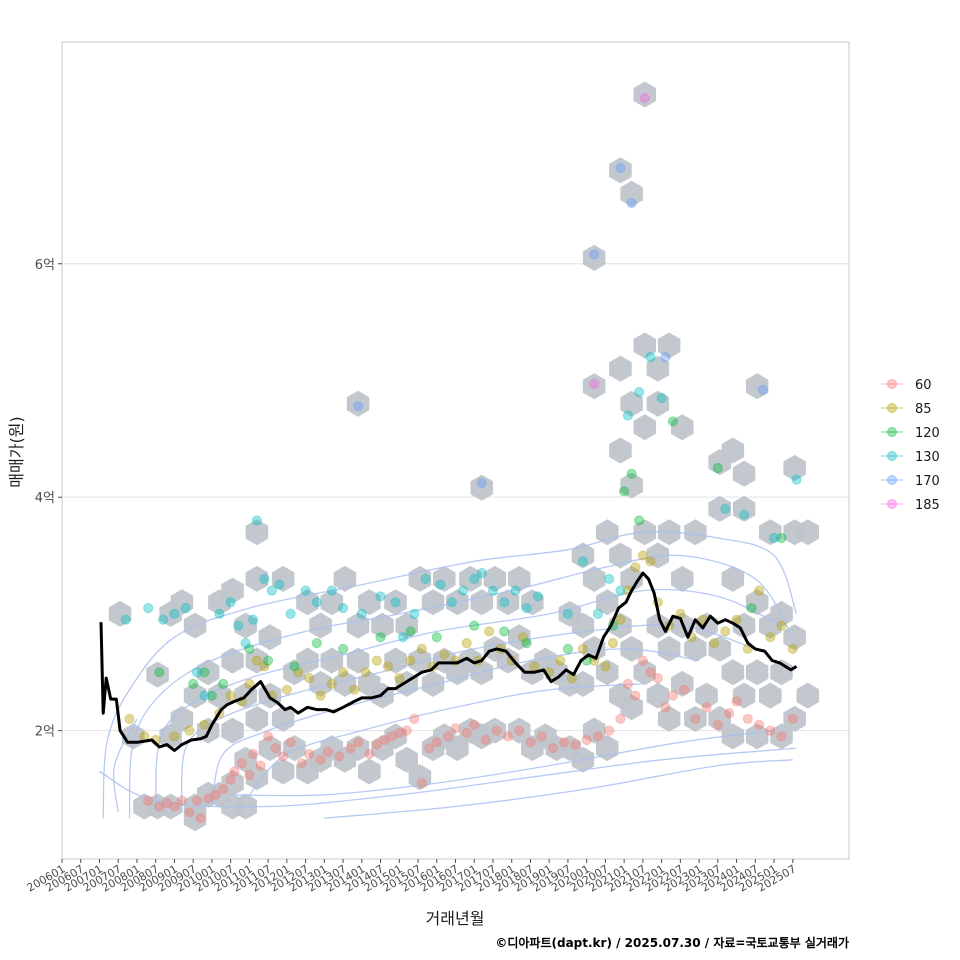 Image resolution: width=960 pixels, height=960 pixels. Describe the element at coordinates (910, 433) in the screenshot. I see `legend-item-120: 120` at that location.